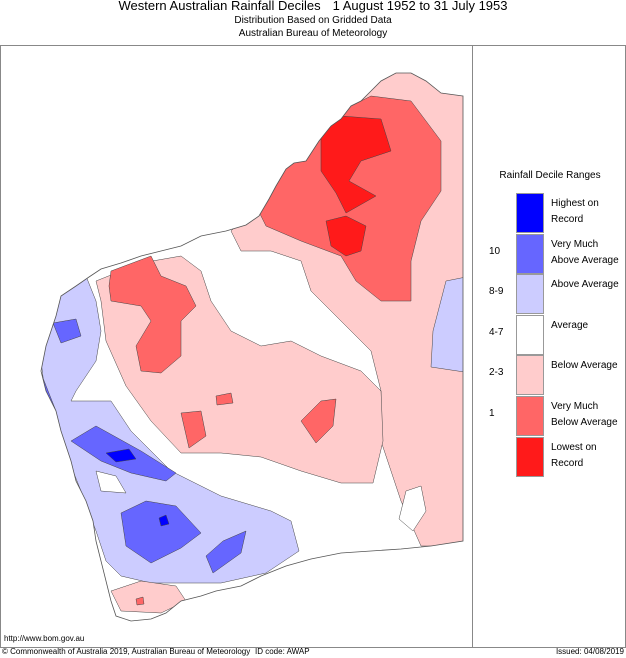  I want to click on period-text: 1 August 1952 to 31 July 1953, so click(420, 6).